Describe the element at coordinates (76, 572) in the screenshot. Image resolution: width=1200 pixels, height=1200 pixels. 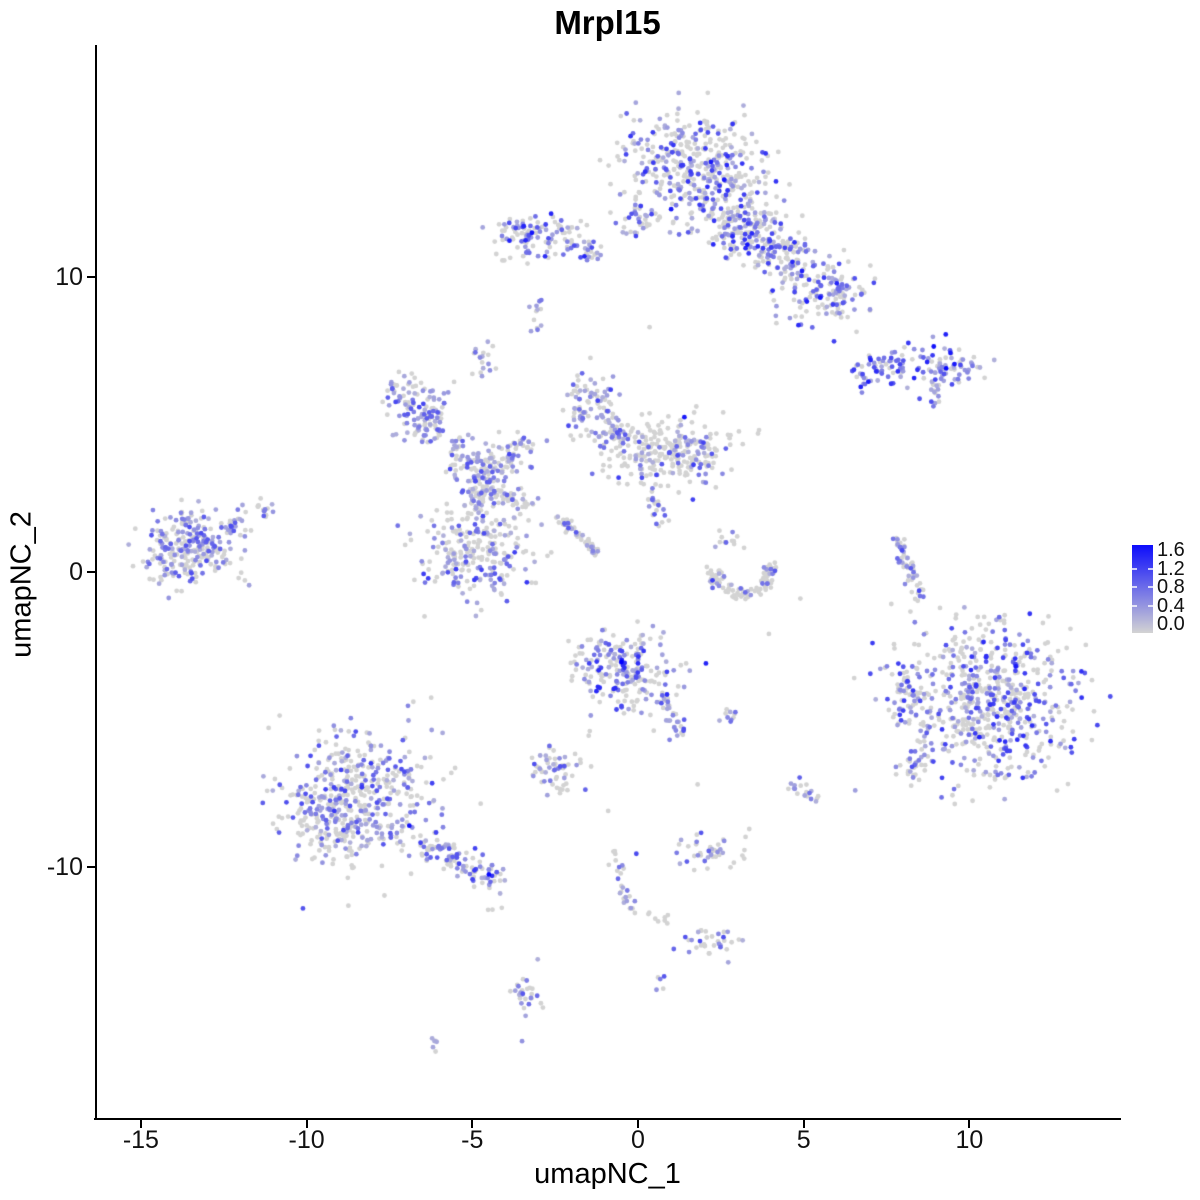
I see `y-tick-label: 0` at that location.